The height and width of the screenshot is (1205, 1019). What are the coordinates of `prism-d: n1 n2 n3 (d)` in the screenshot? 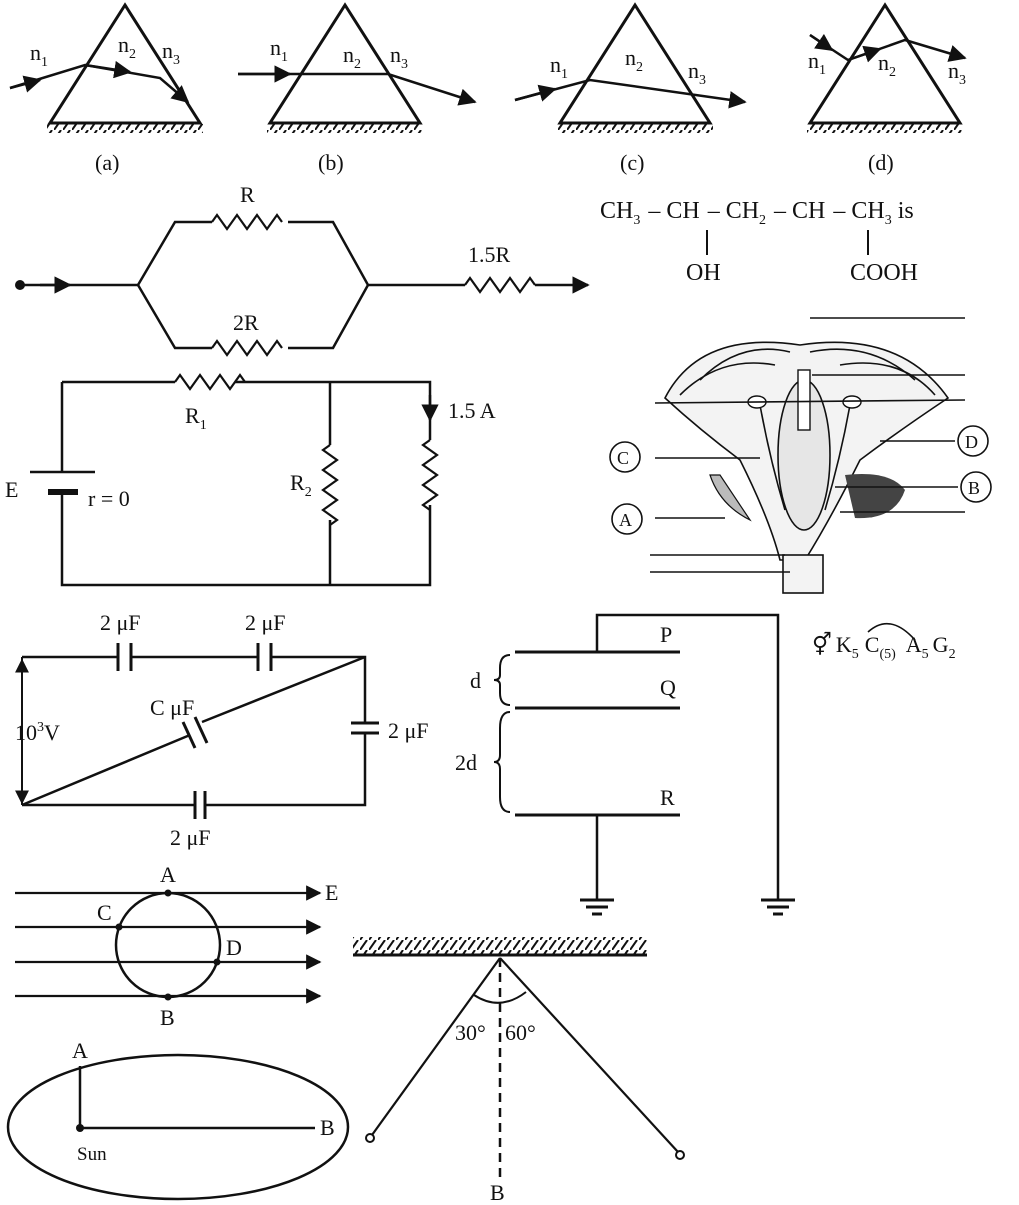 It's located at (887, 88).